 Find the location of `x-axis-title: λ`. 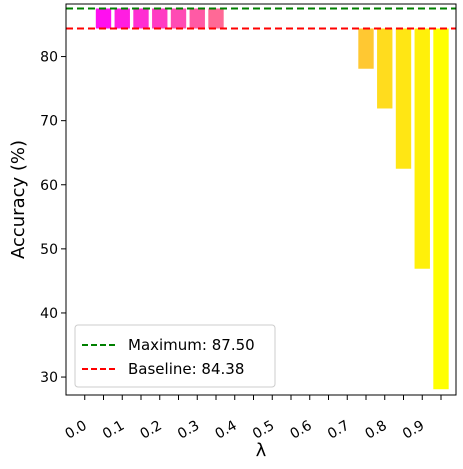

x-axis-title: λ is located at coordinates (261, 450).